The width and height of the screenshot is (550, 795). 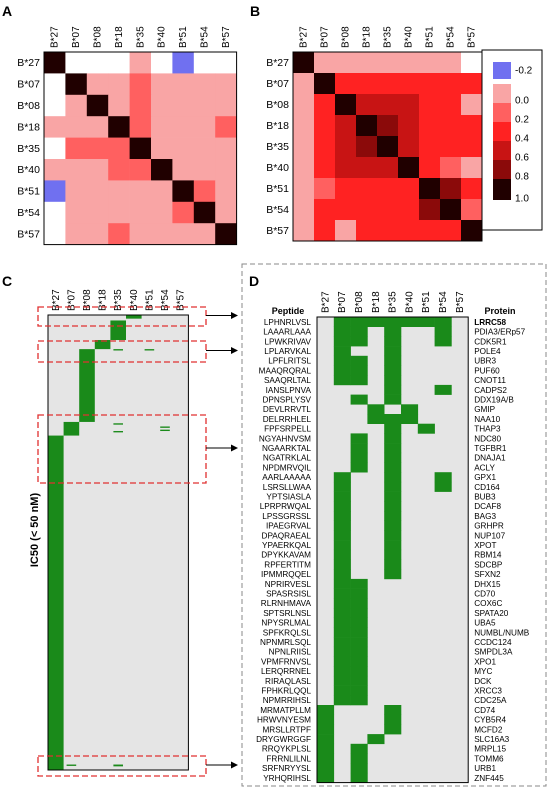 What do you see at coordinates (287, 429) in the screenshot?
I see `d-peptide-label: FPFSRPELL` at bounding box center [287, 429].